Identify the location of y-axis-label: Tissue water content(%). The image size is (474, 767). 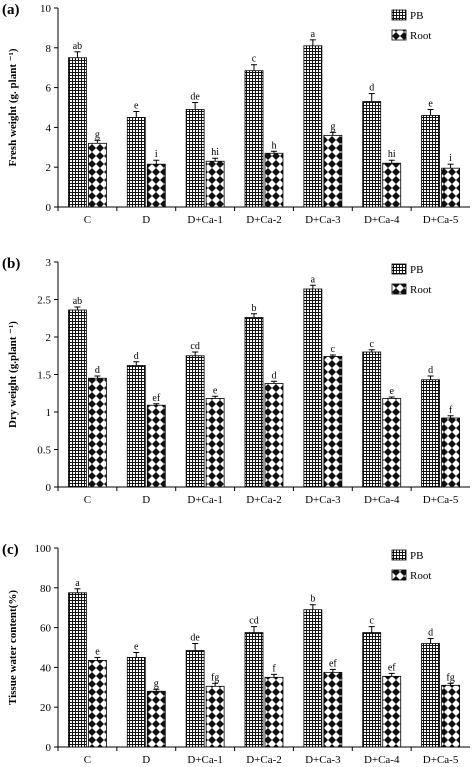
(13, 647).